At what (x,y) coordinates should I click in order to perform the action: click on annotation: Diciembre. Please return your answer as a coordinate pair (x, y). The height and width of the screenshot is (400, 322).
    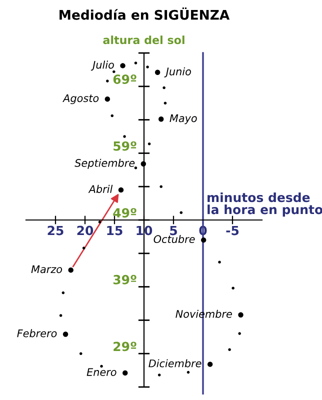
    Looking at the image, I should click on (175, 363).